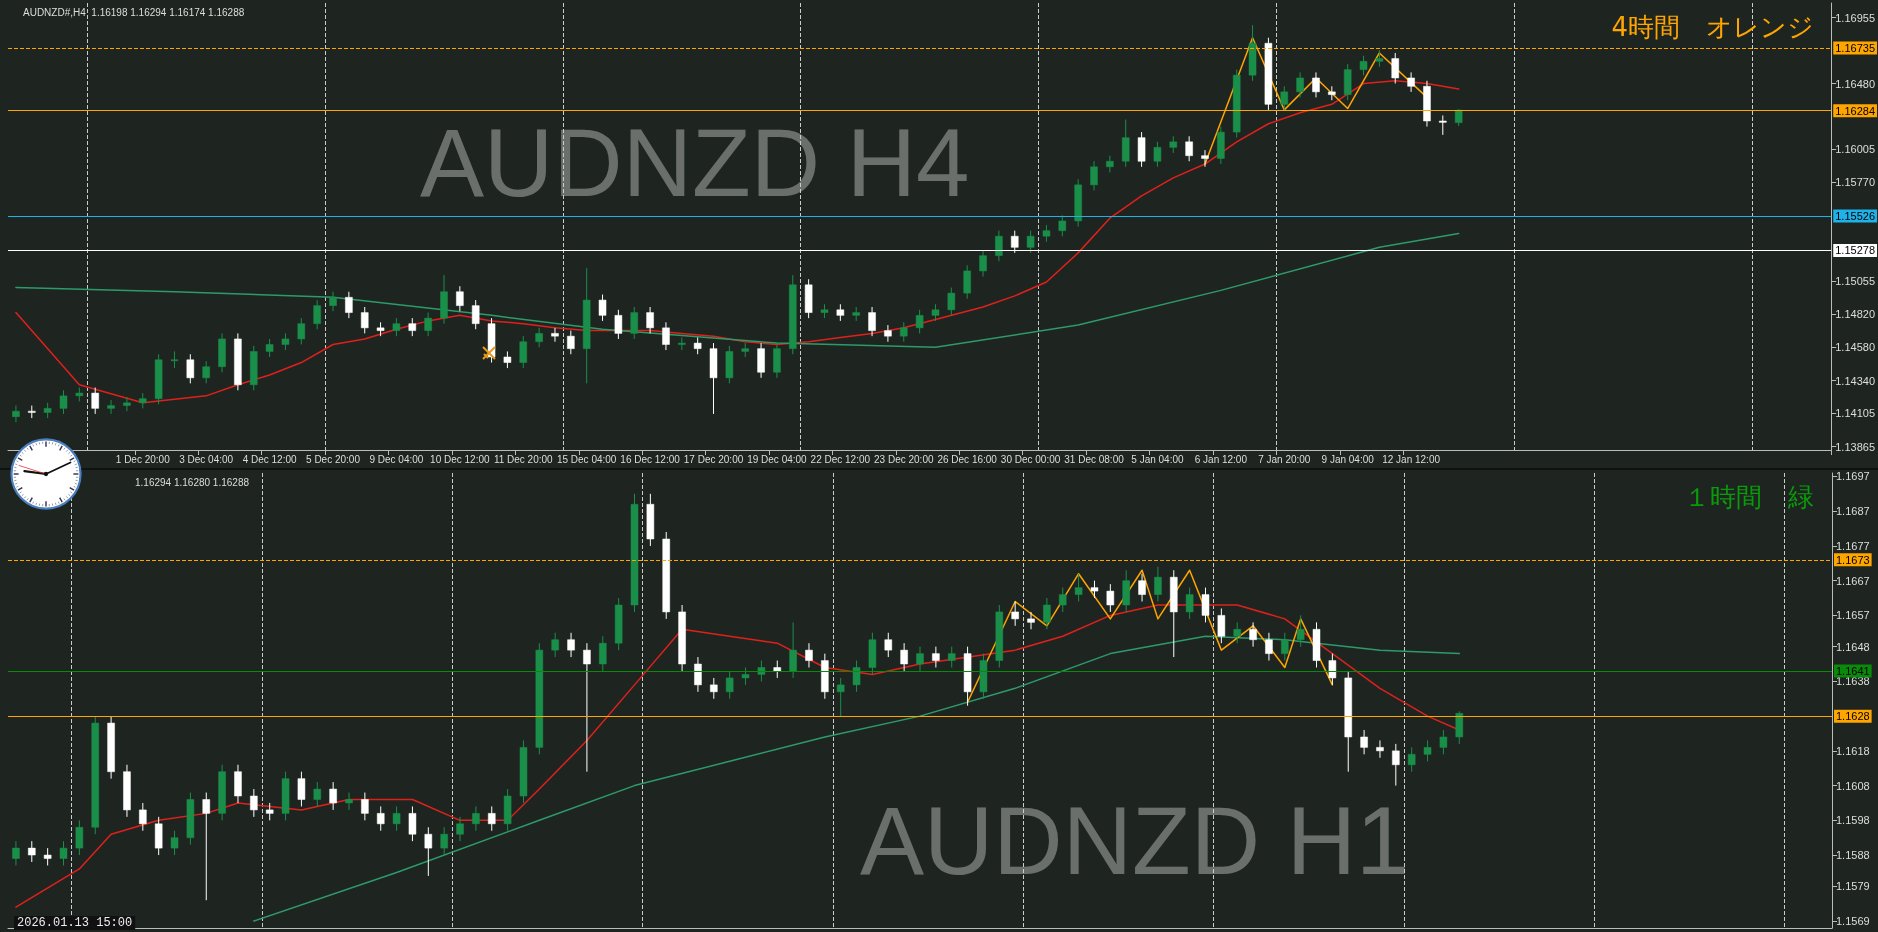 Image resolution: width=1878 pixels, height=932 pixels. I want to click on x-tick-label: 22 Dec 12:00, so click(840, 459).